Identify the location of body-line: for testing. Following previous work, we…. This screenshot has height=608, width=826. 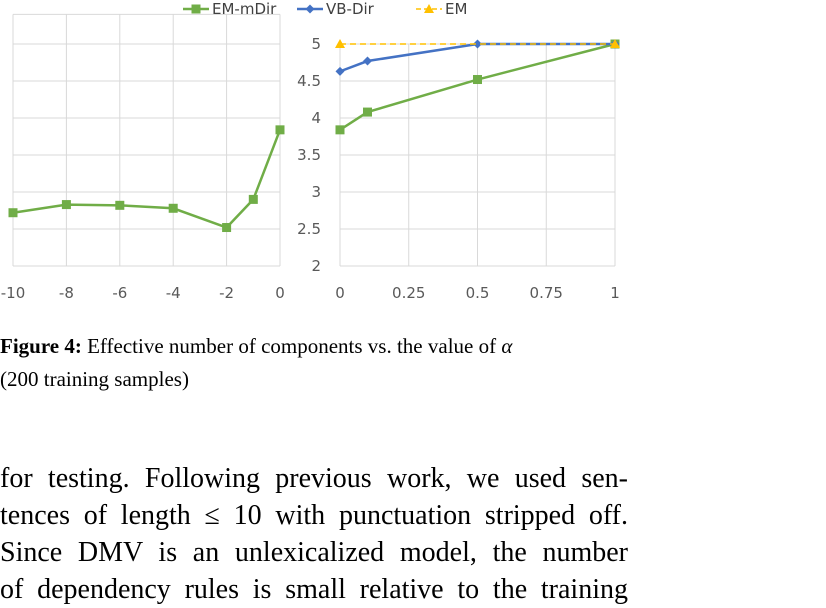
(314, 478).